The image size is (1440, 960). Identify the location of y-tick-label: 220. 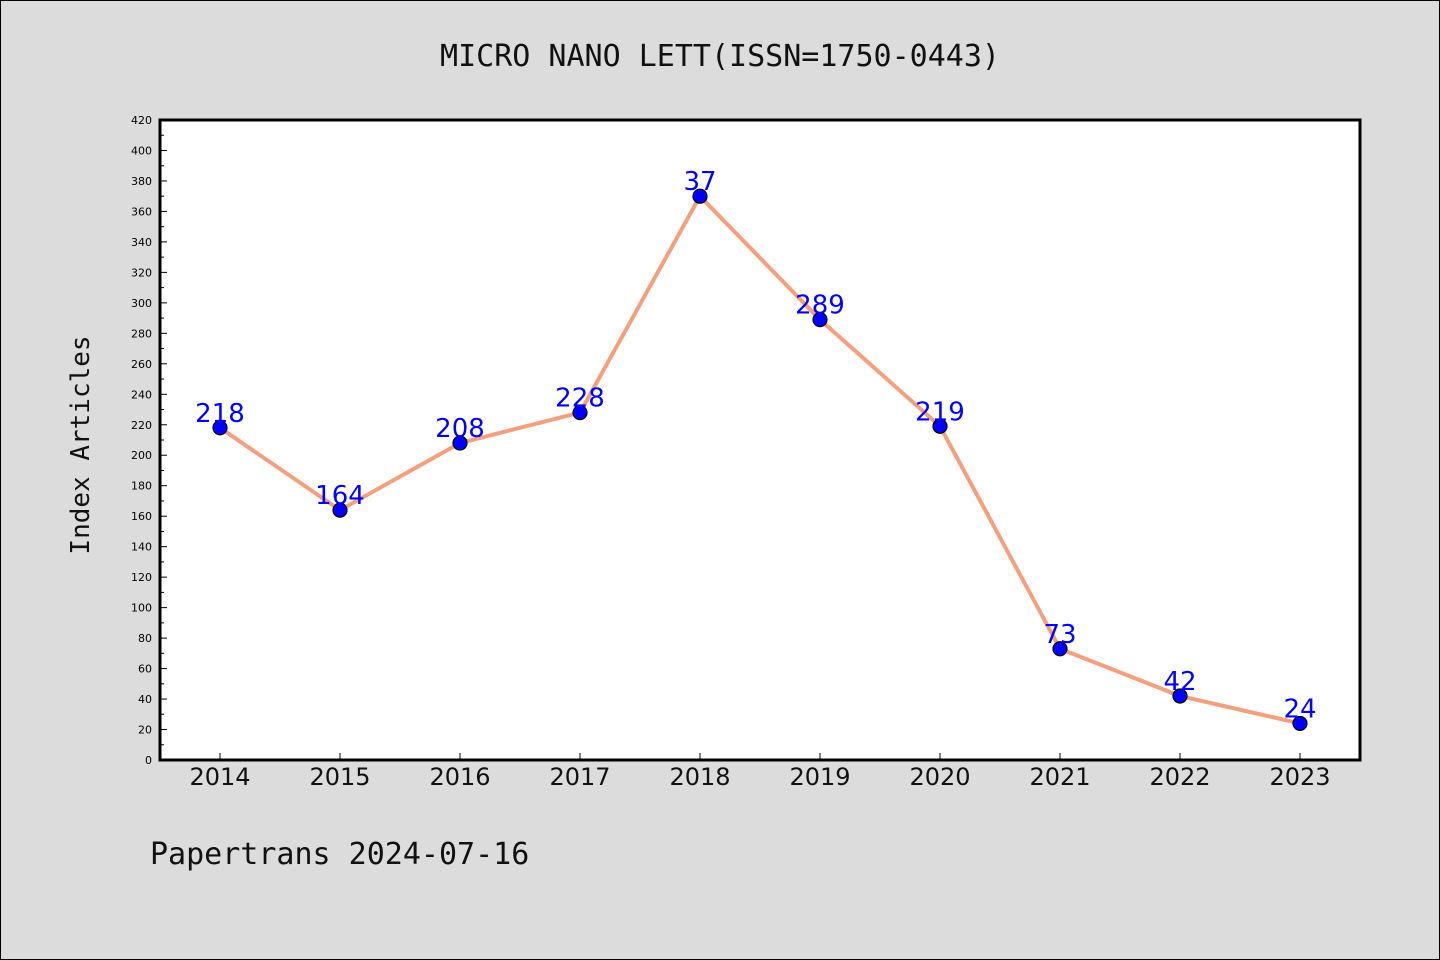
(141, 425).